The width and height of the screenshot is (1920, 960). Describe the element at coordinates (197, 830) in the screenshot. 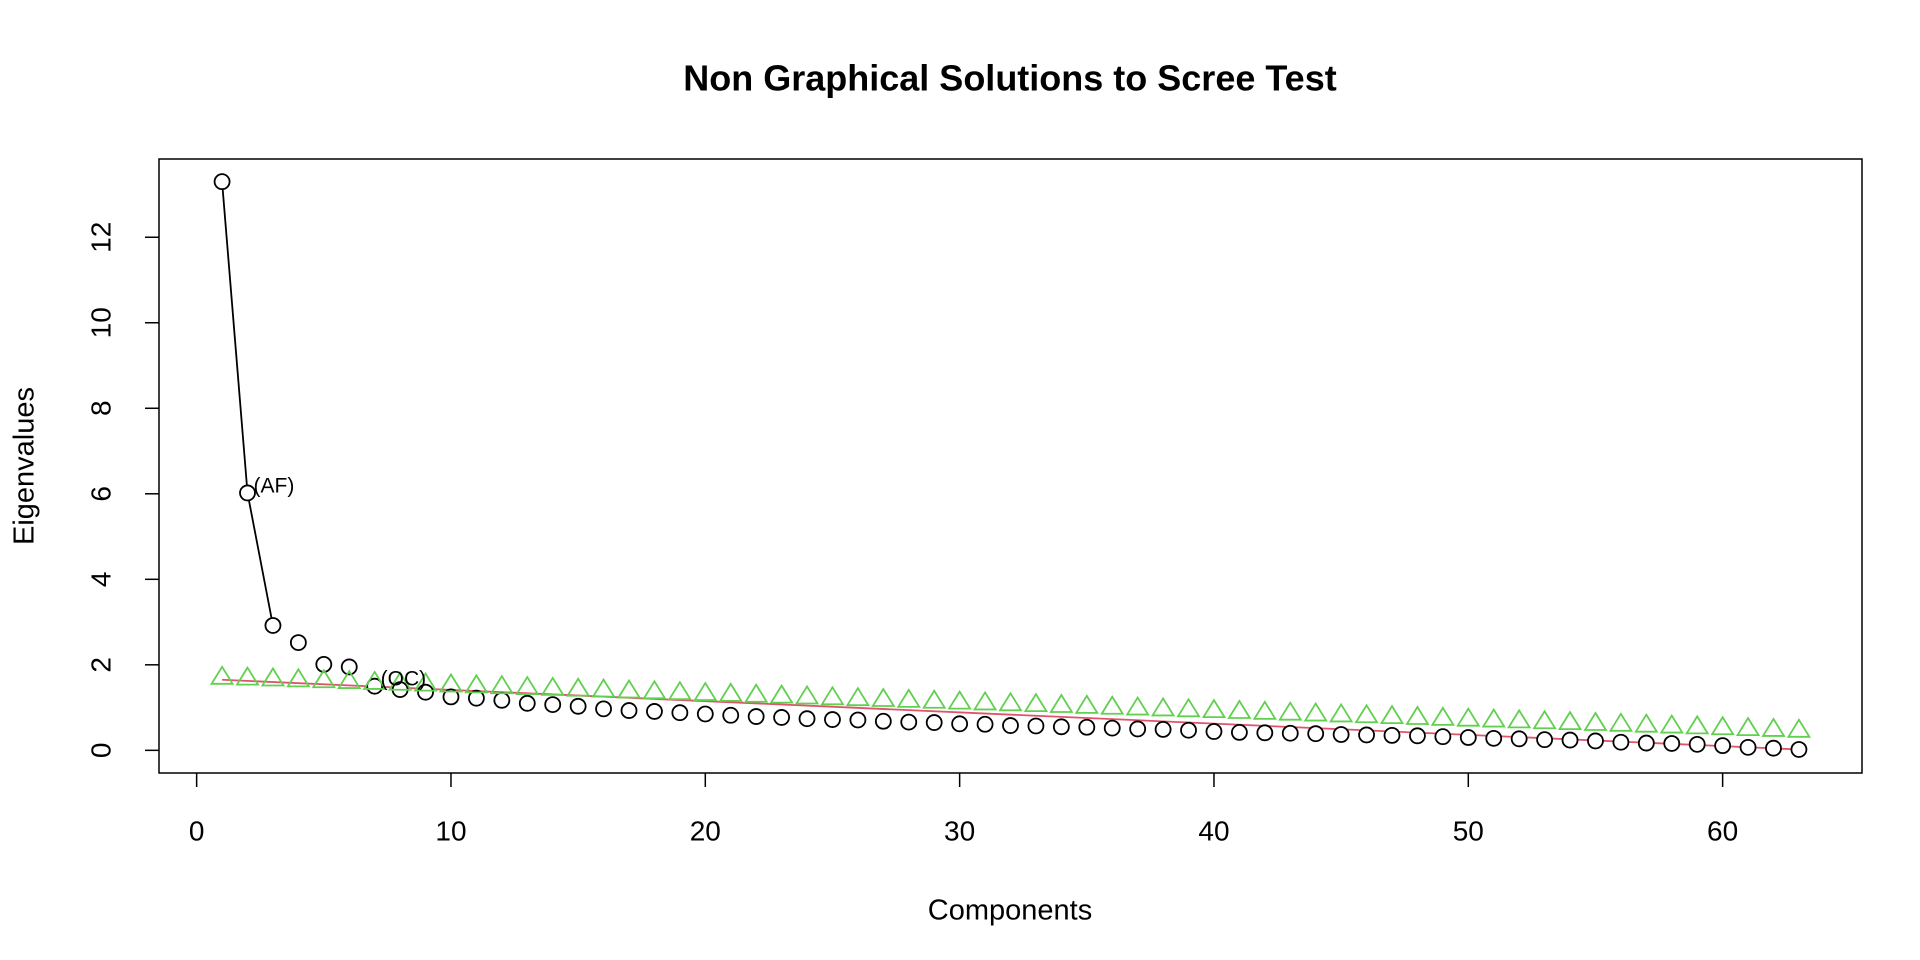

I see `x-tick-label: 0` at that location.